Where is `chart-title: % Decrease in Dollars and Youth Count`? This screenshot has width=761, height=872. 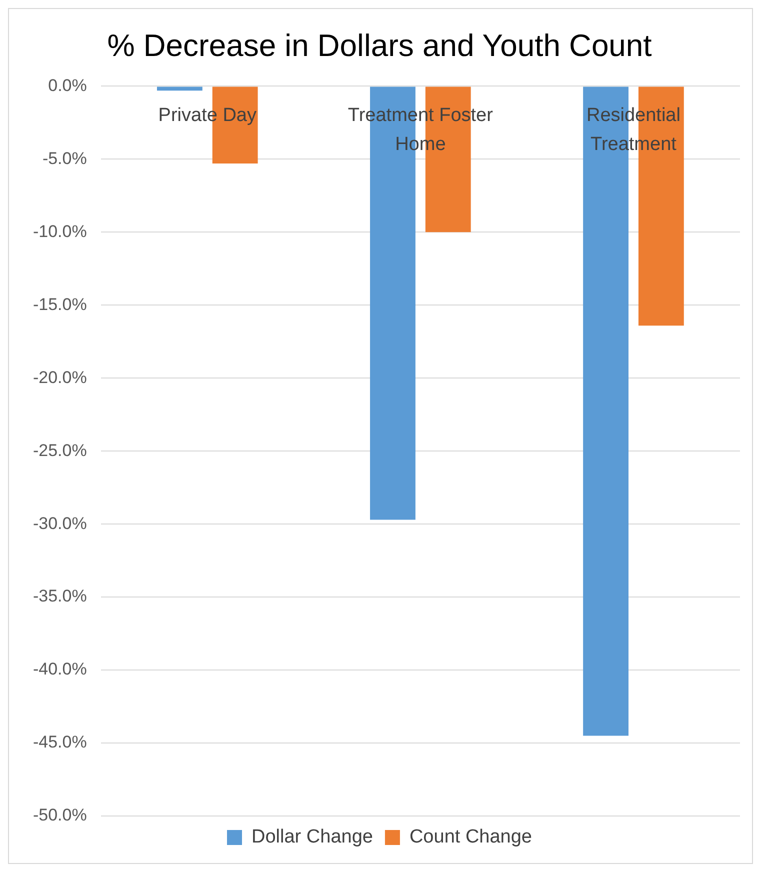
chart-title: % Decrease in Dollars and Youth Count is located at coordinates (379, 46).